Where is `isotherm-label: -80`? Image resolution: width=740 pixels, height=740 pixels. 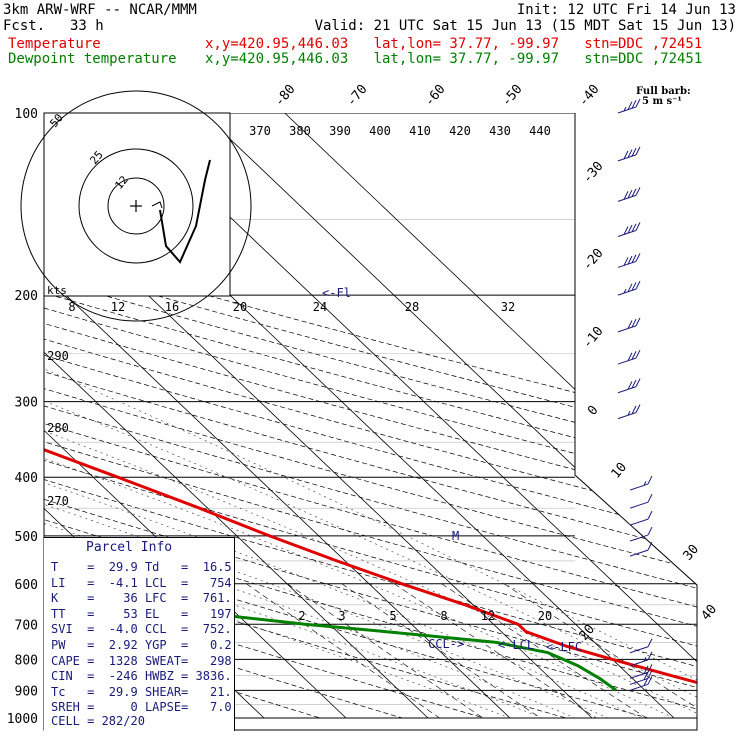
isotherm-label: -80 is located at coordinates (285, 96).